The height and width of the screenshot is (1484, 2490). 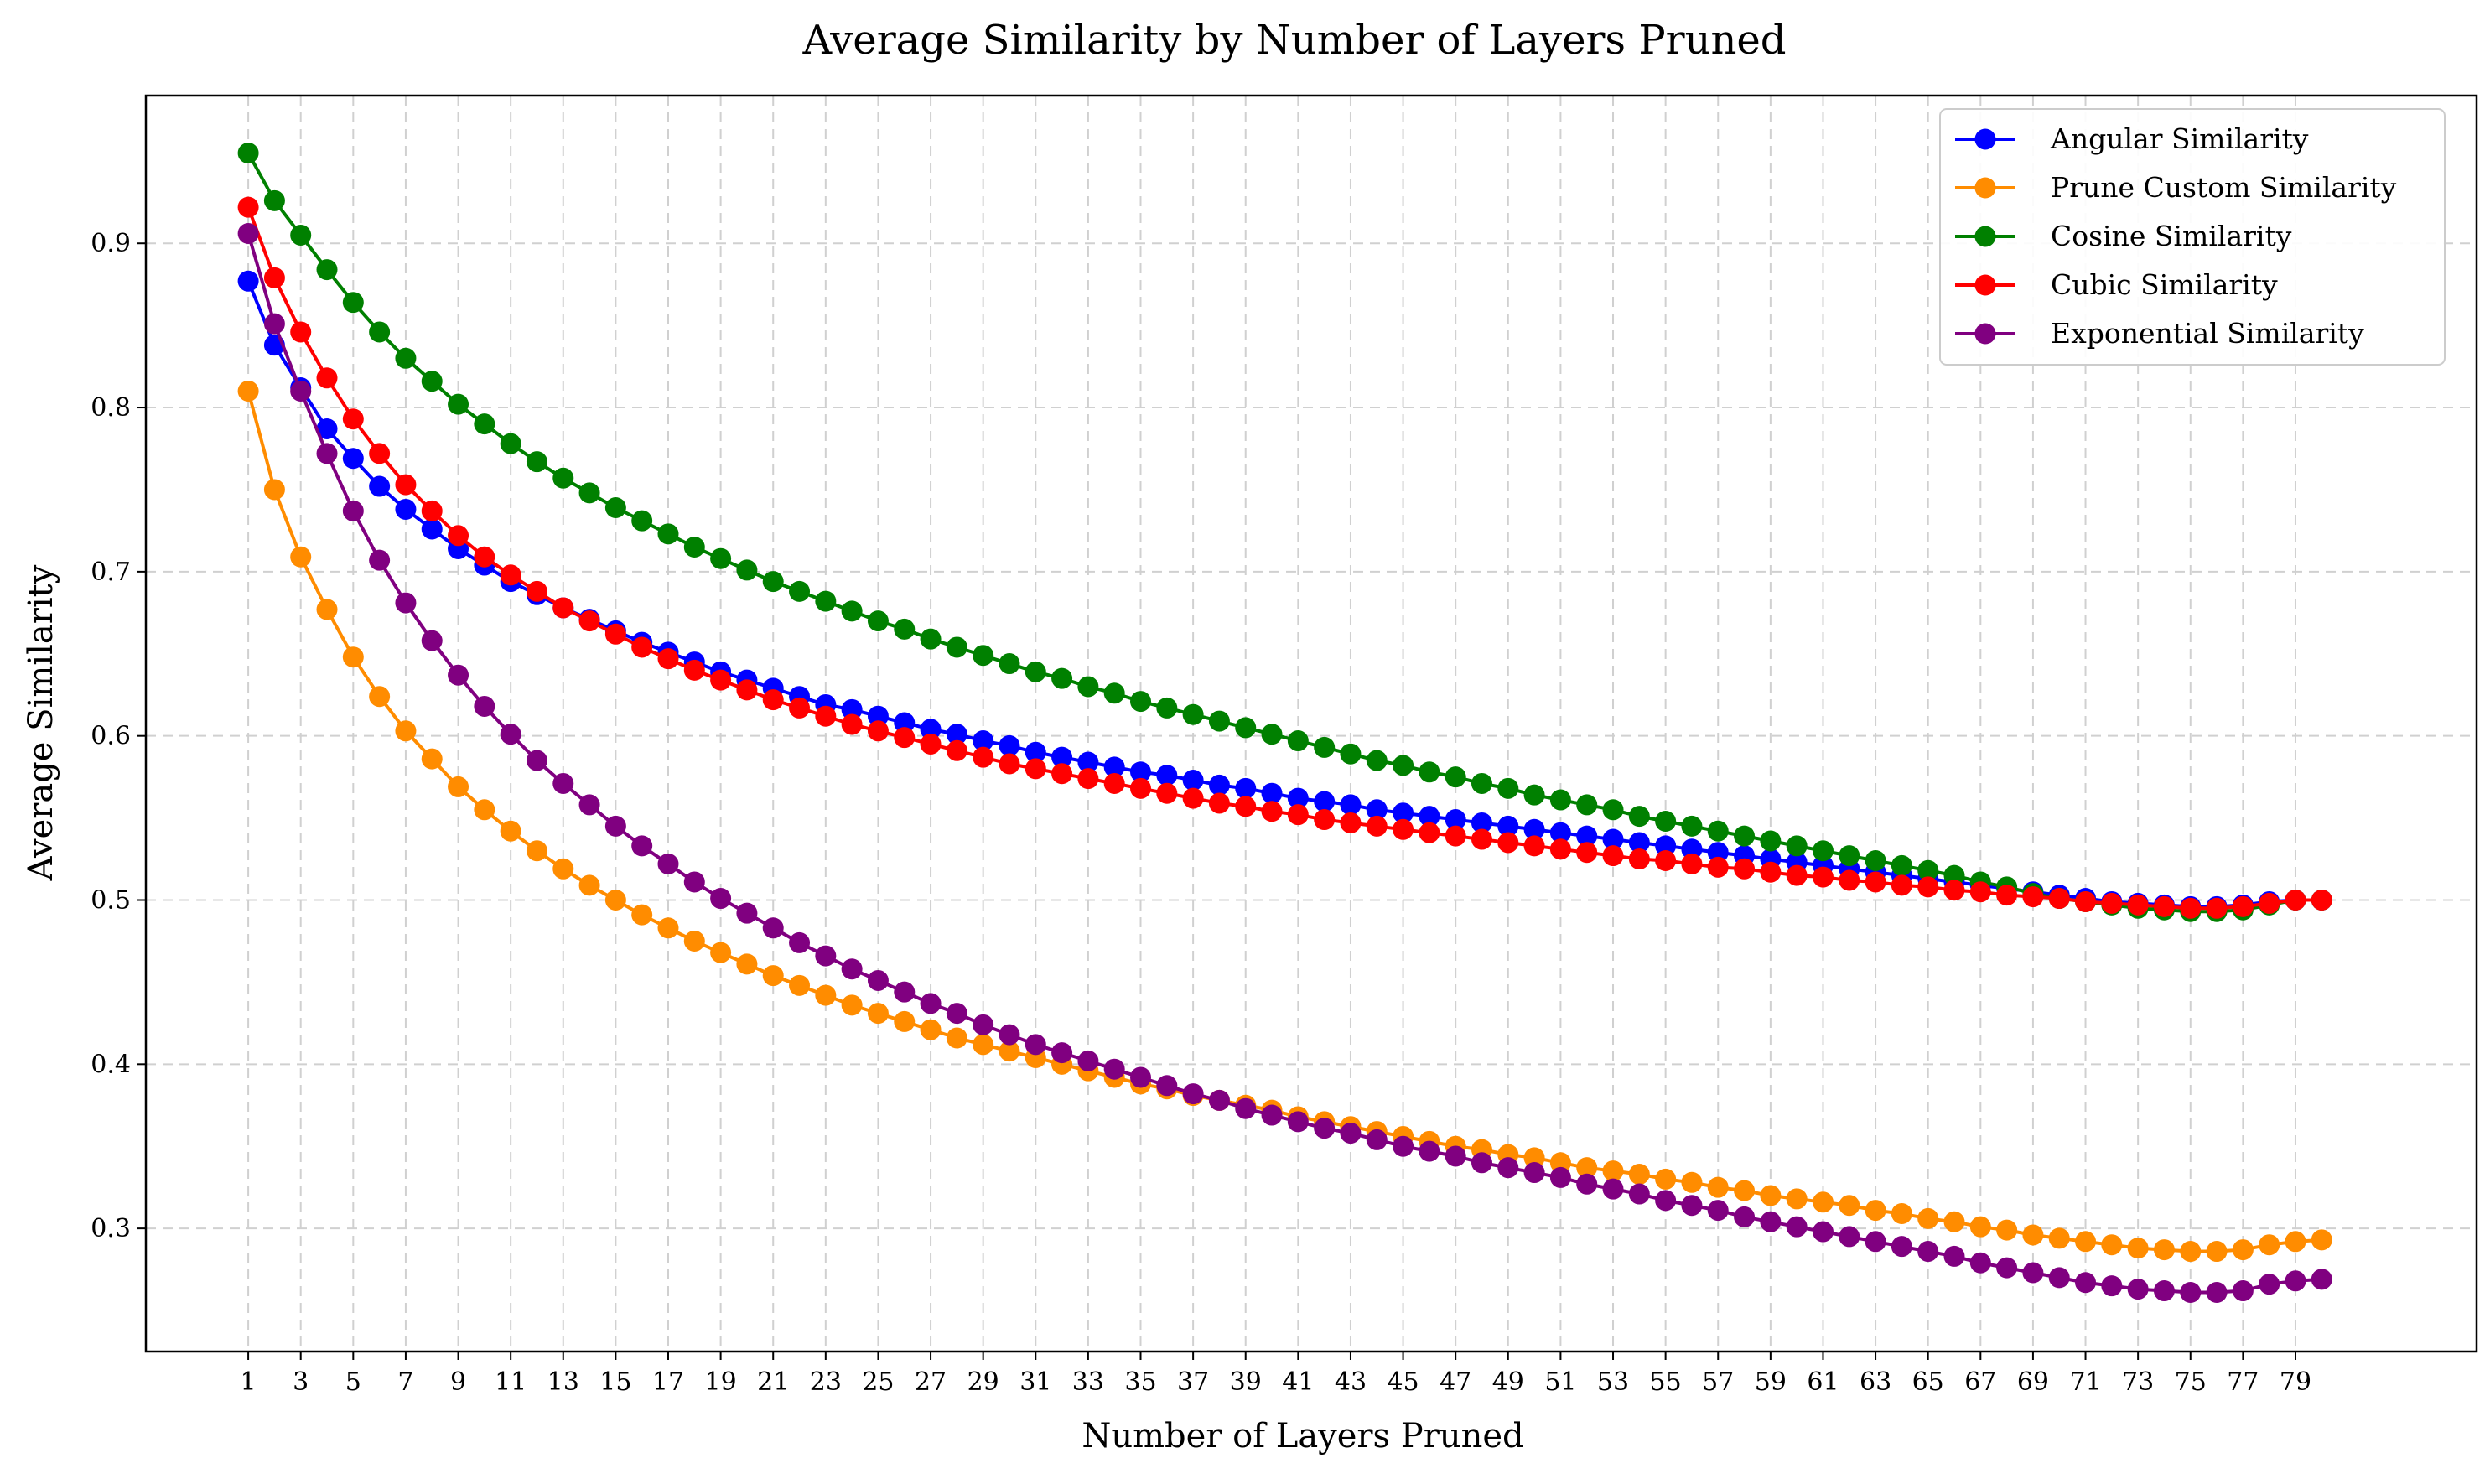 I want to click on y-tick-label: 0.3, so click(x=111, y=1228).